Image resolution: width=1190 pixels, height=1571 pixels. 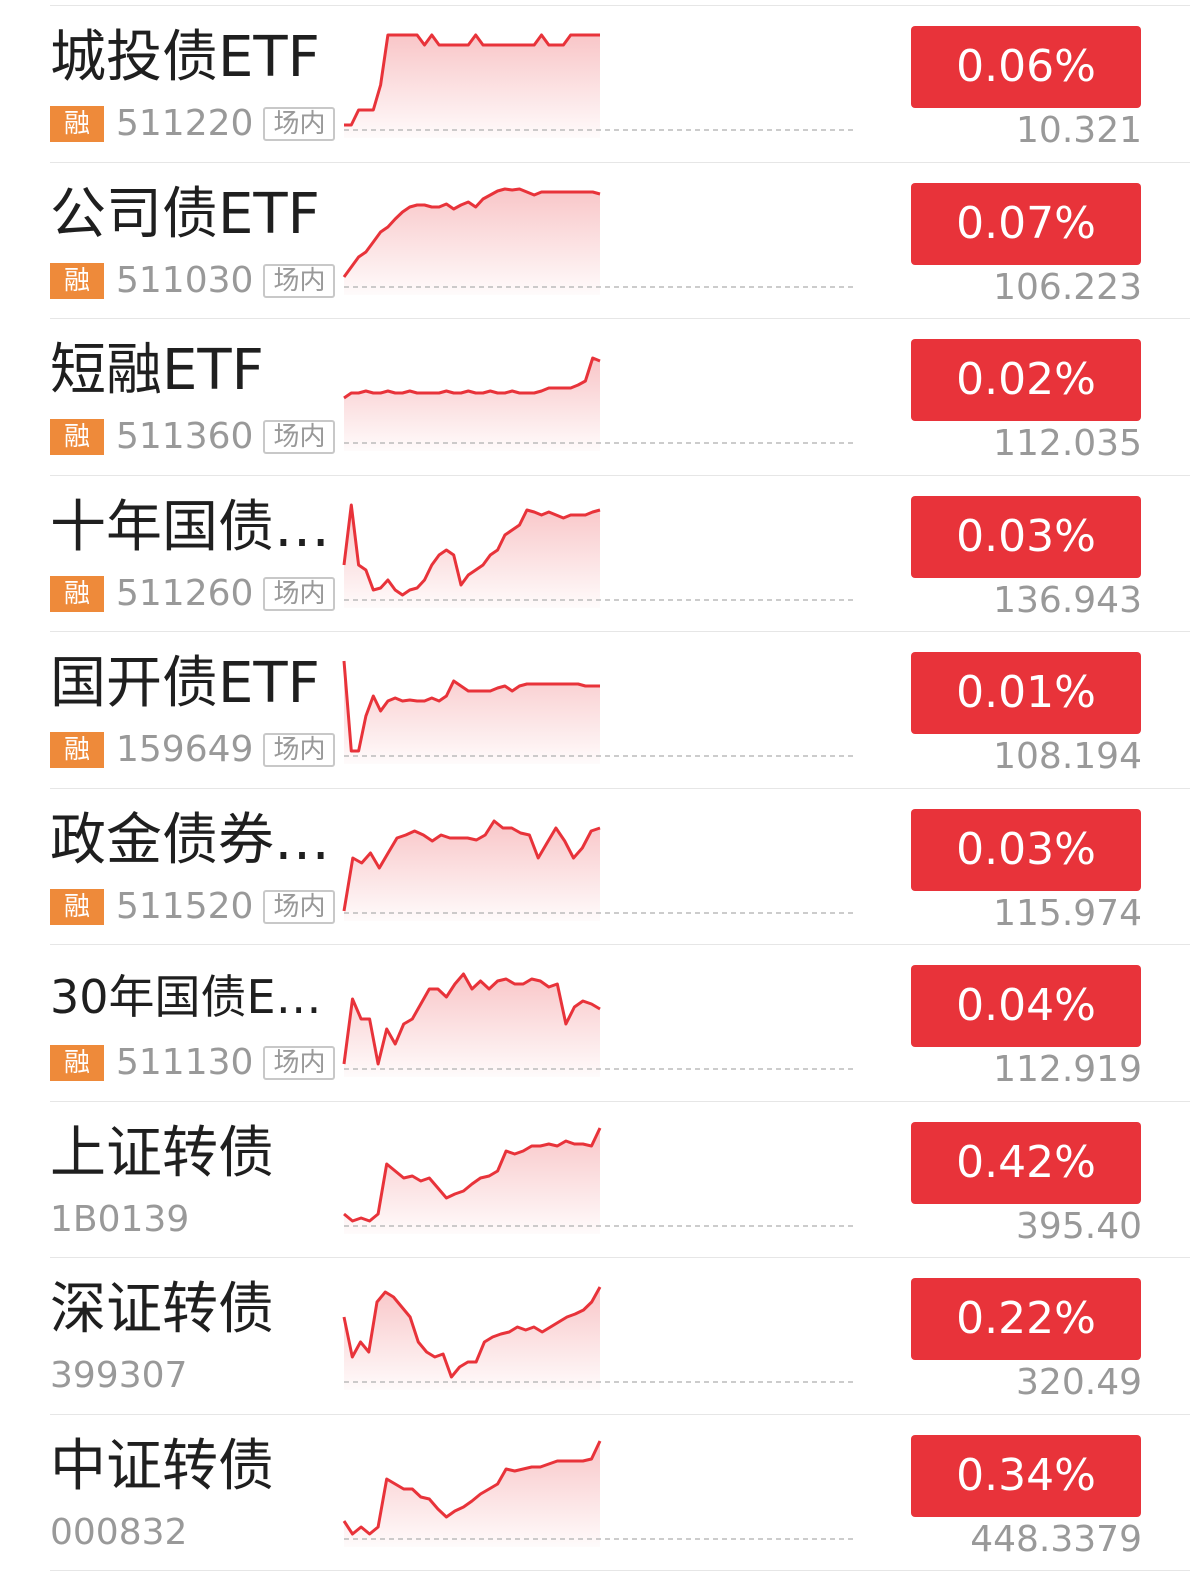 I want to click on change-percent-button: 0.22%, so click(x=1026, y=1319).